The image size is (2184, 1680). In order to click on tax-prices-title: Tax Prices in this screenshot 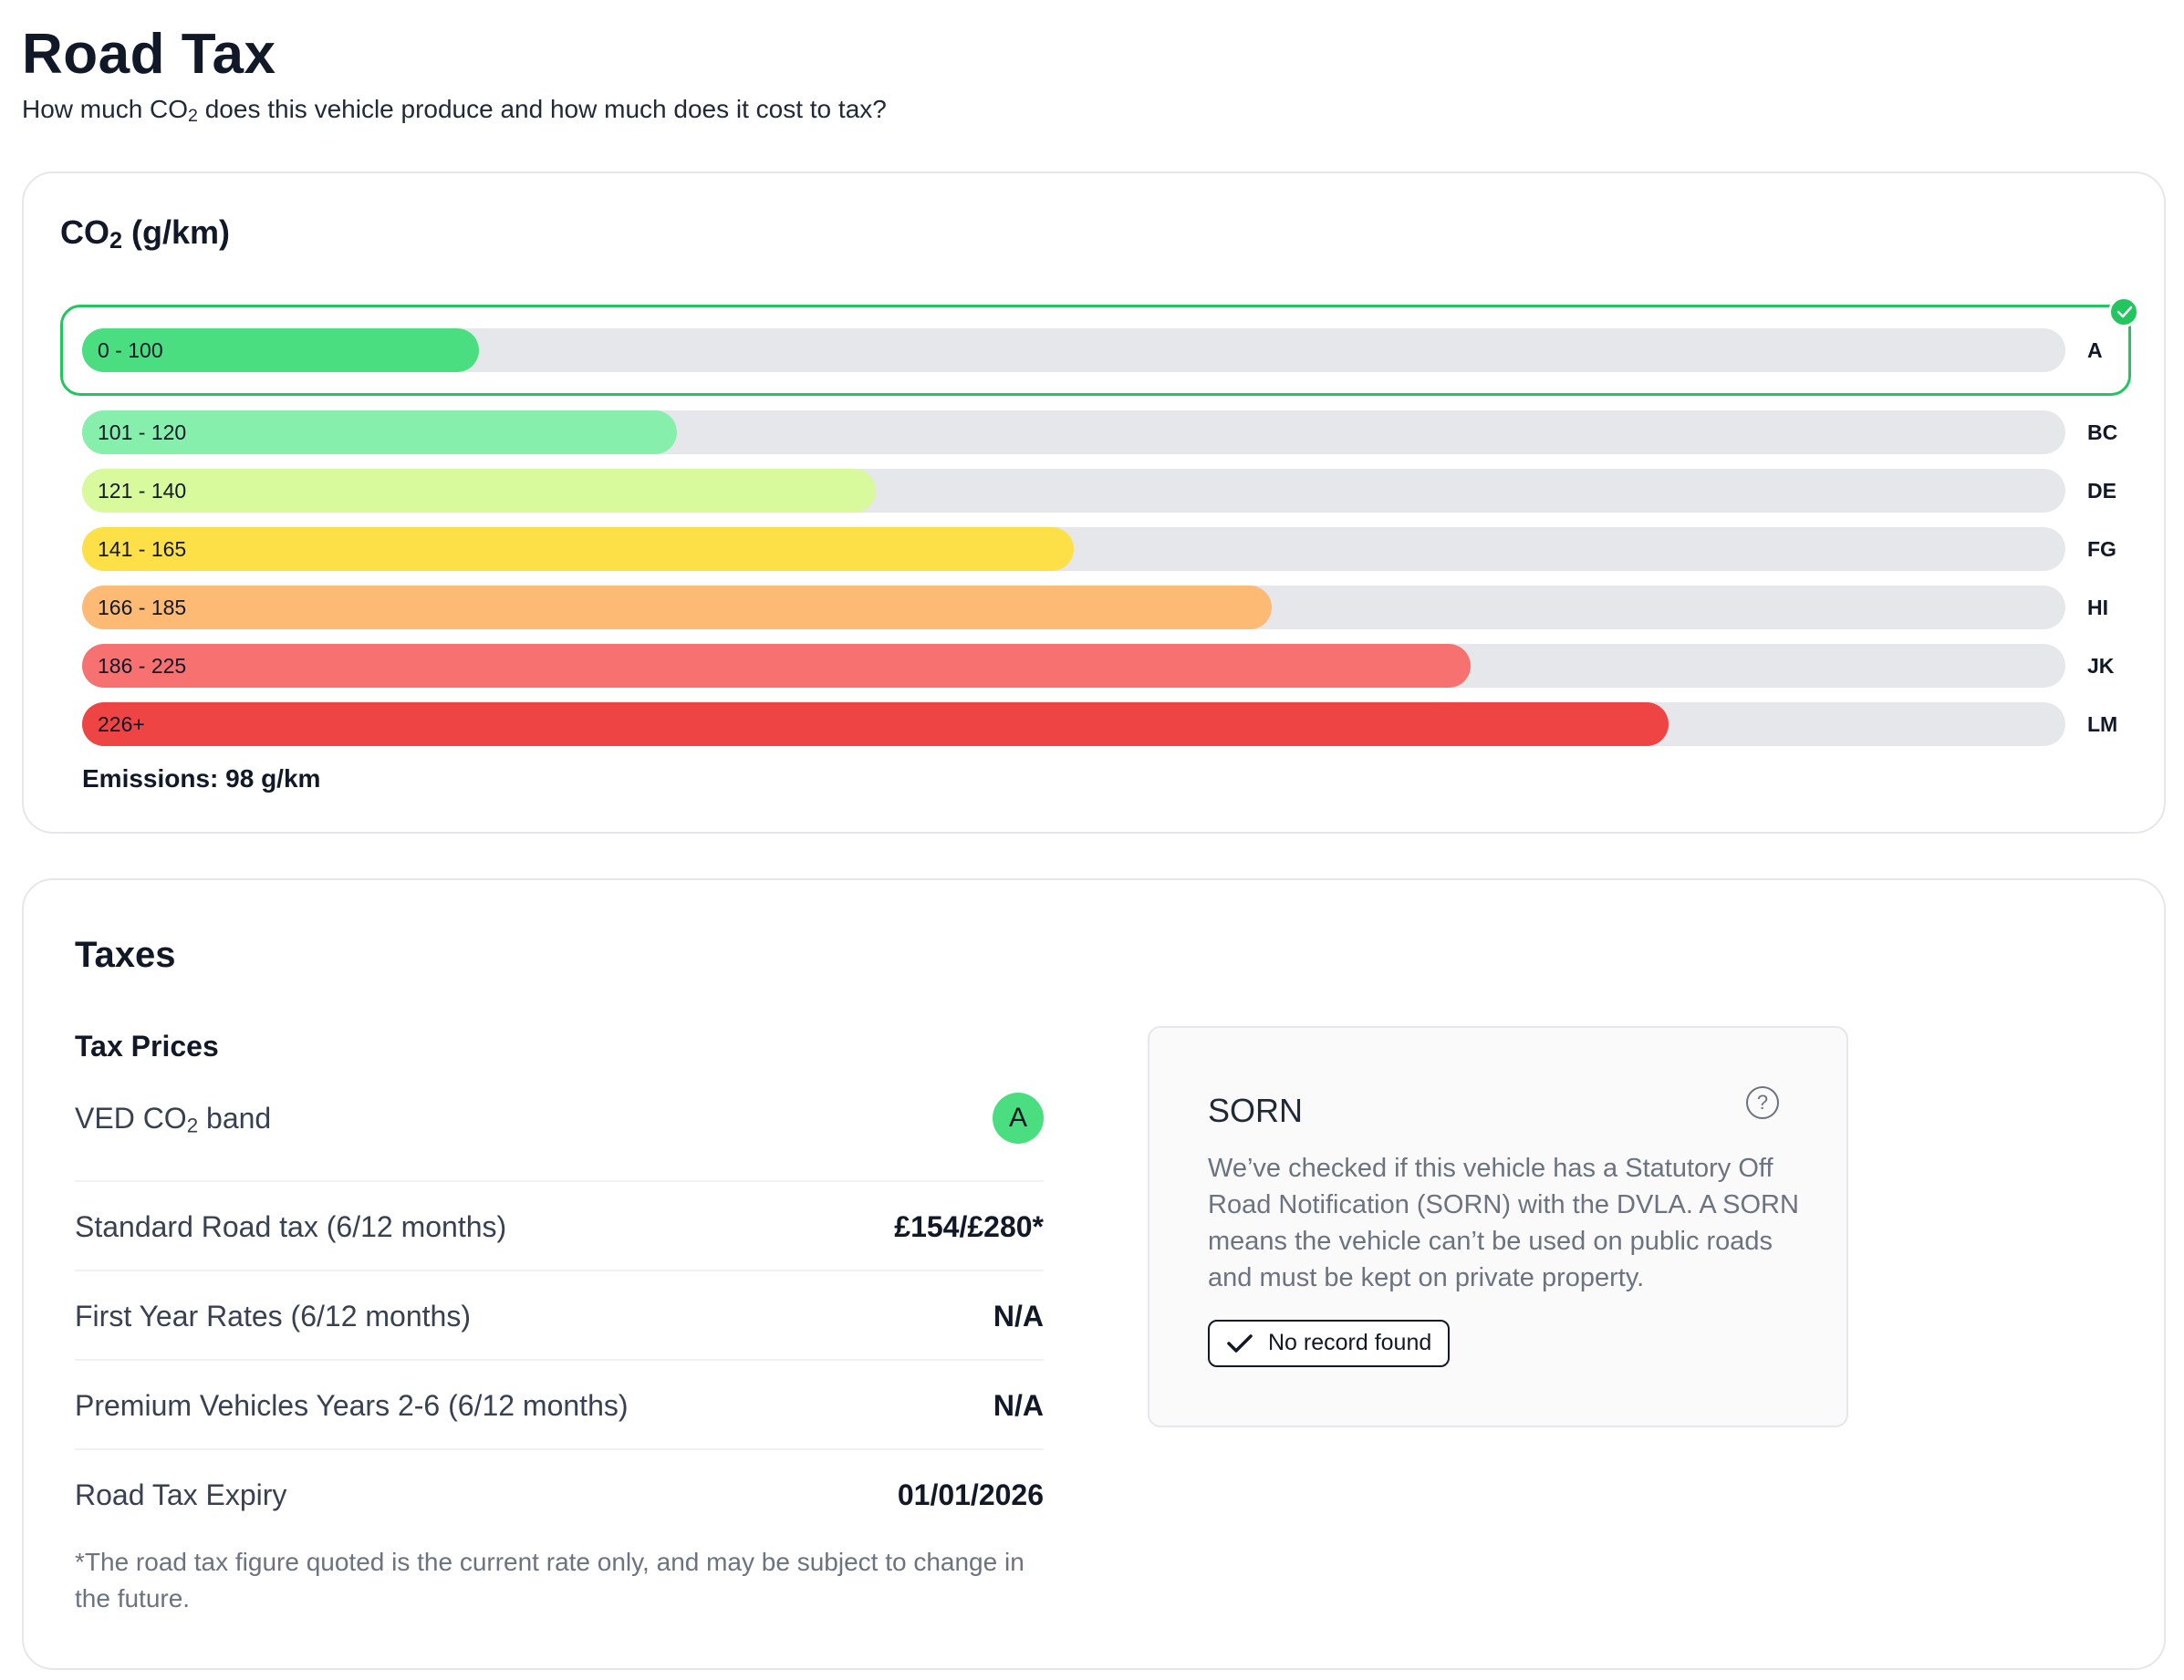, I will do `click(147, 1046)`.